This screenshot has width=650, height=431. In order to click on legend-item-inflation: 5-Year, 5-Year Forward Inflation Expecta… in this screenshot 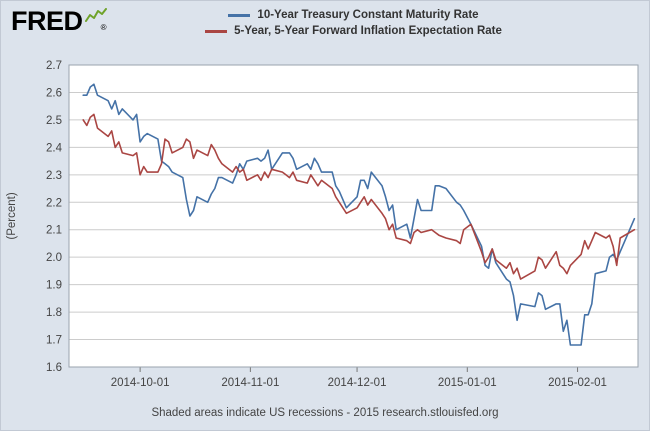, I will do `click(353, 31)`.